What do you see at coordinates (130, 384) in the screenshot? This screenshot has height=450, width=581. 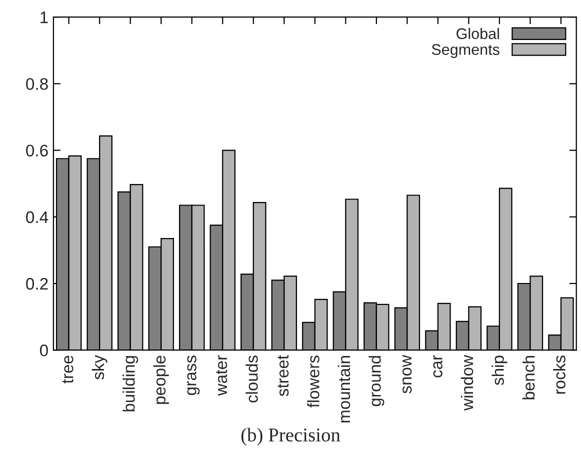 I see `x-tick-label: building` at bounding box center [130, 384].